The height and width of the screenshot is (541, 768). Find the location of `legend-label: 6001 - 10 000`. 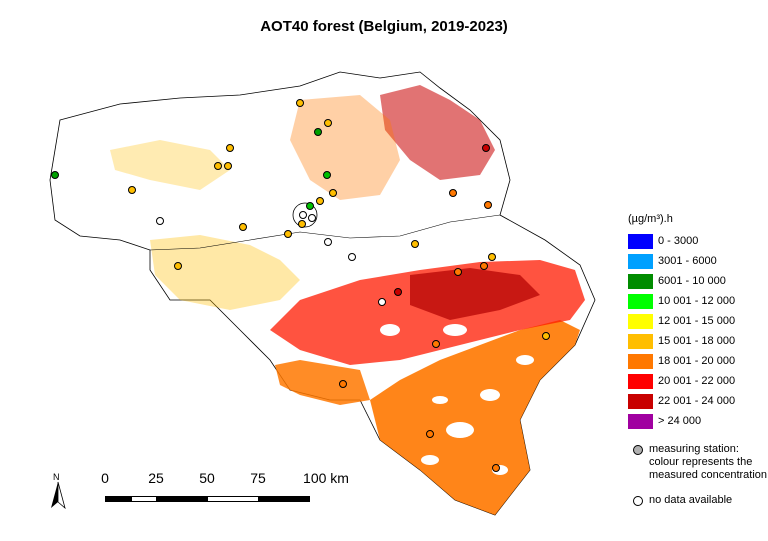

legend-label: 6001 - 10 000 is located at coordinates (692, 281).